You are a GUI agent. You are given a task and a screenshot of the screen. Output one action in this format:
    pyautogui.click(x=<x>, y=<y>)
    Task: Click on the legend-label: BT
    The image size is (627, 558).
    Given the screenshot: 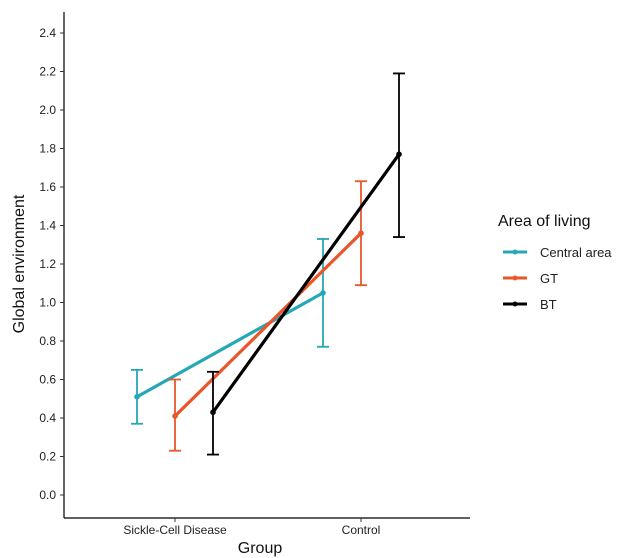 What is the action you would take?
    pyautogui.click(x=548, y=304)
    